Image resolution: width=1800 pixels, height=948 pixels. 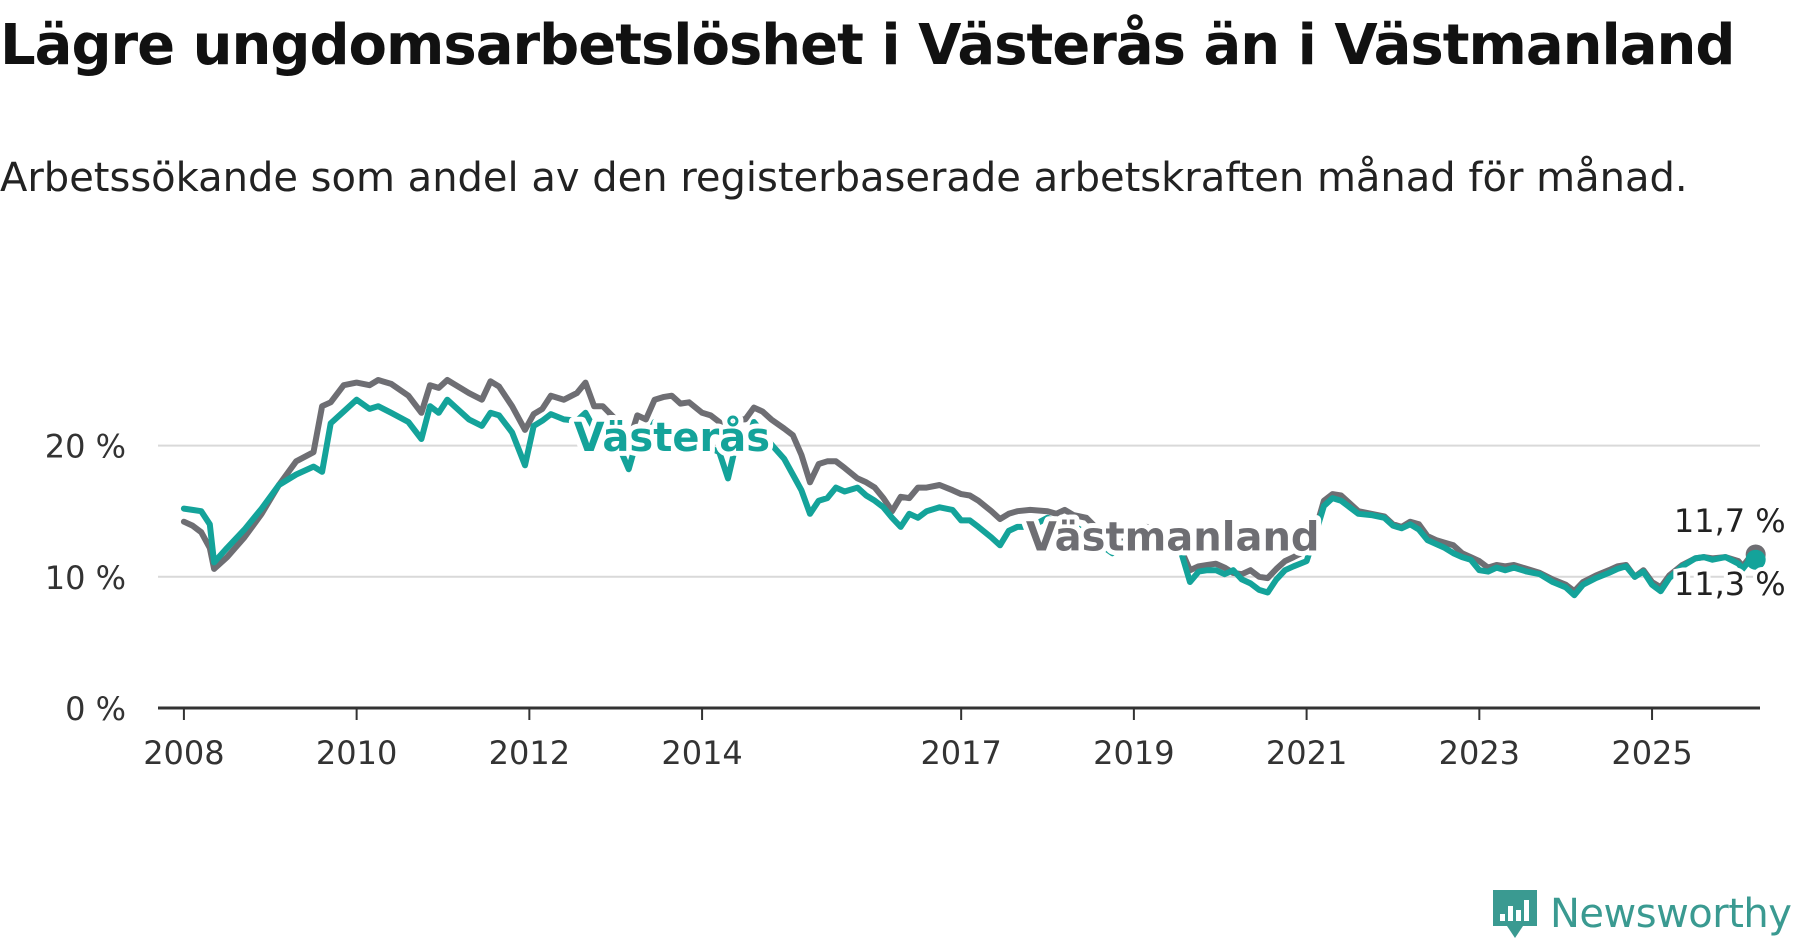 What do you see at coordinates (356, 753) in the screenshot?
I see `x-tick-label: 2010` at bounding box center [356, 753].